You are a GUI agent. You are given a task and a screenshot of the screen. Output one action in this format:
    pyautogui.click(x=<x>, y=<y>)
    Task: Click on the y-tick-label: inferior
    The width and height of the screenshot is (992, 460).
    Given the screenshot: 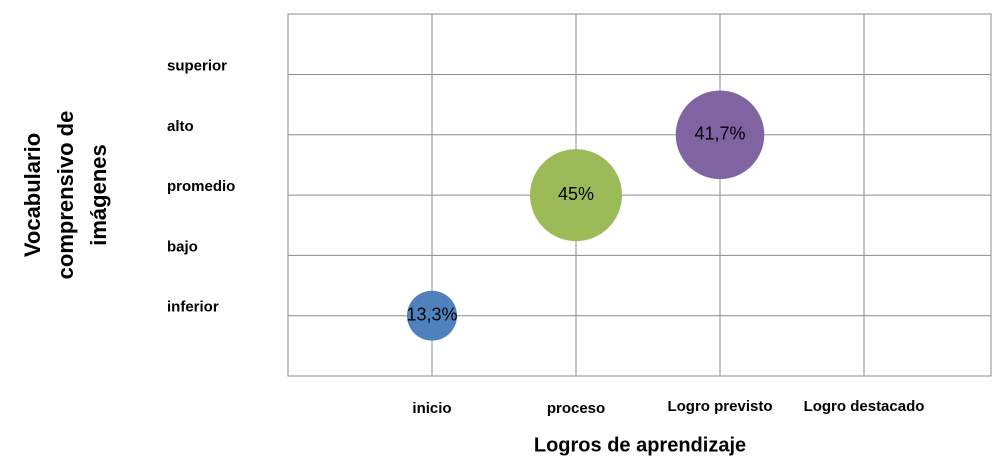 What is the action you would take?
    pyautogui.click(x=193, y=307)
    